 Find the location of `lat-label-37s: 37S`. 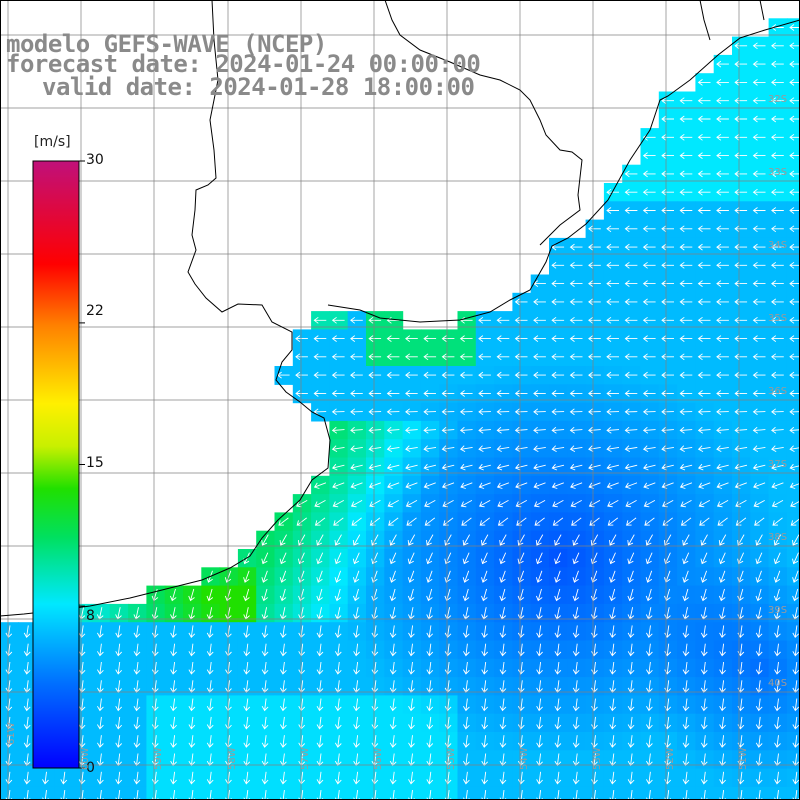

lat-label-37s: 37S is located at coordinates (778, 464).